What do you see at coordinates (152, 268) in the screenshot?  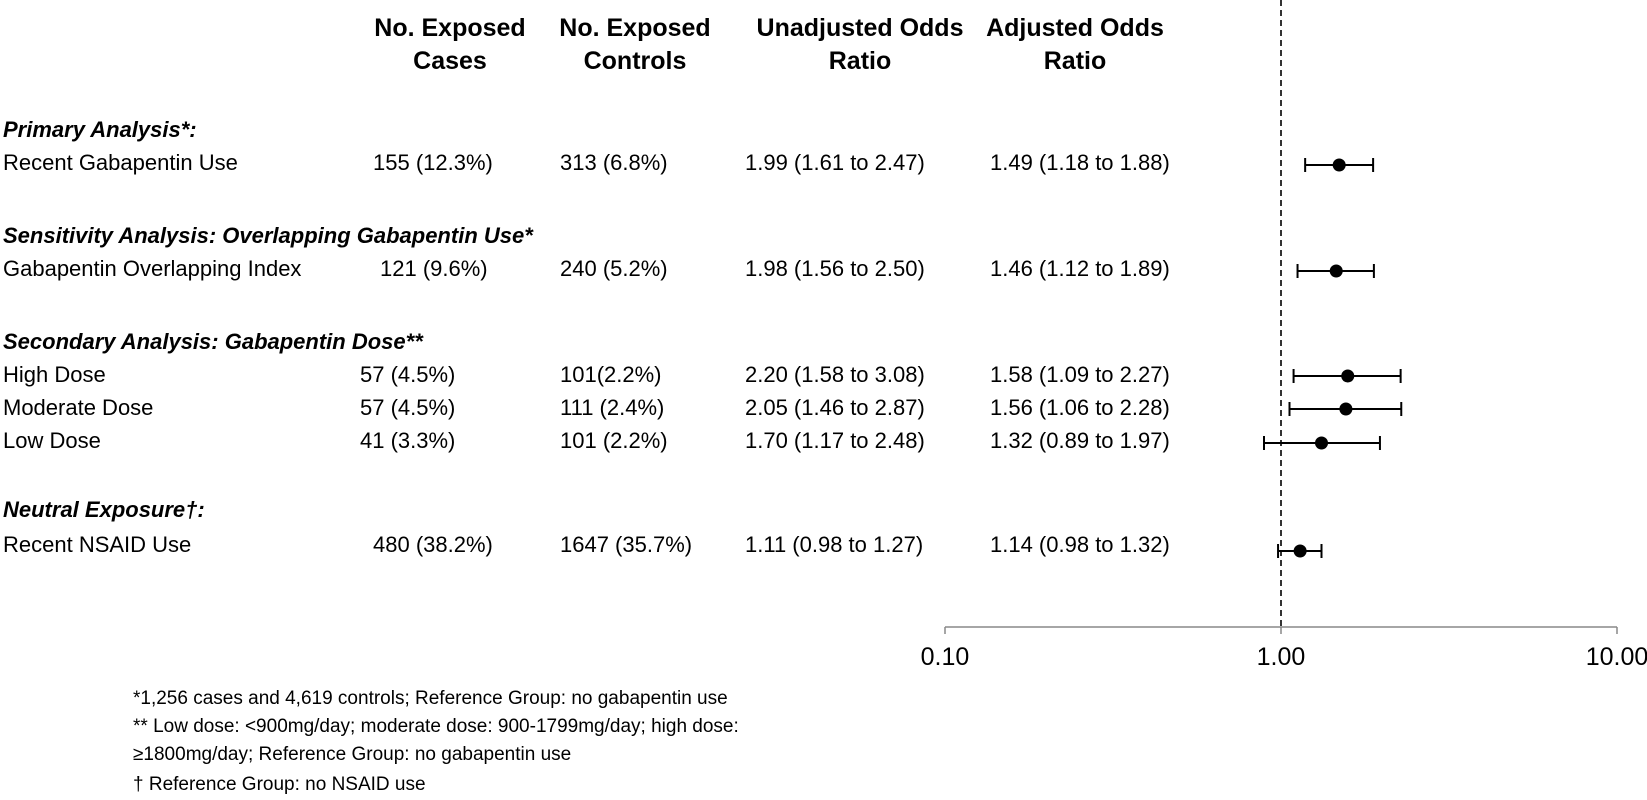 I see `row-label: Gabapentin Overlapping Index` at bounding box center [152, 268].